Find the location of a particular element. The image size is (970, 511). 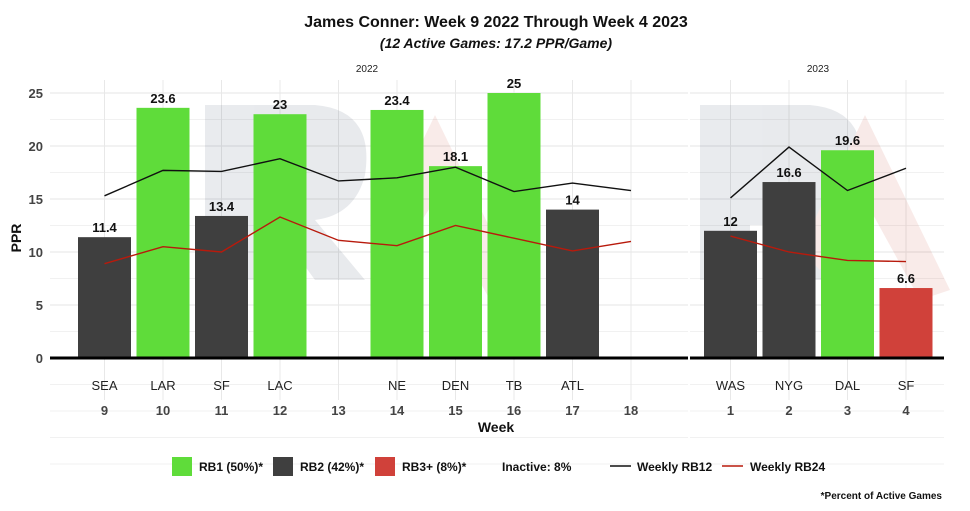

bar-value-label: 12 is located at coordinates (730, 221).